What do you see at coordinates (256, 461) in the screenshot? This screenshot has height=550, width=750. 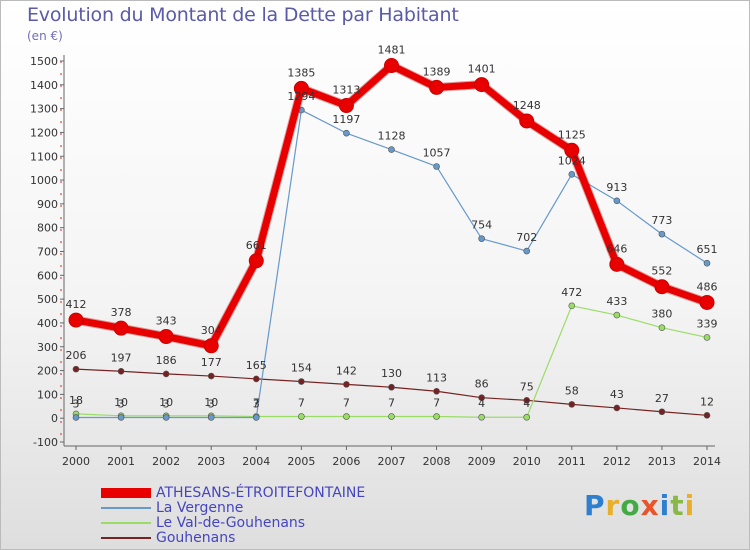 I see `x-tick-label: 2004` at bounding box center [256, 461].